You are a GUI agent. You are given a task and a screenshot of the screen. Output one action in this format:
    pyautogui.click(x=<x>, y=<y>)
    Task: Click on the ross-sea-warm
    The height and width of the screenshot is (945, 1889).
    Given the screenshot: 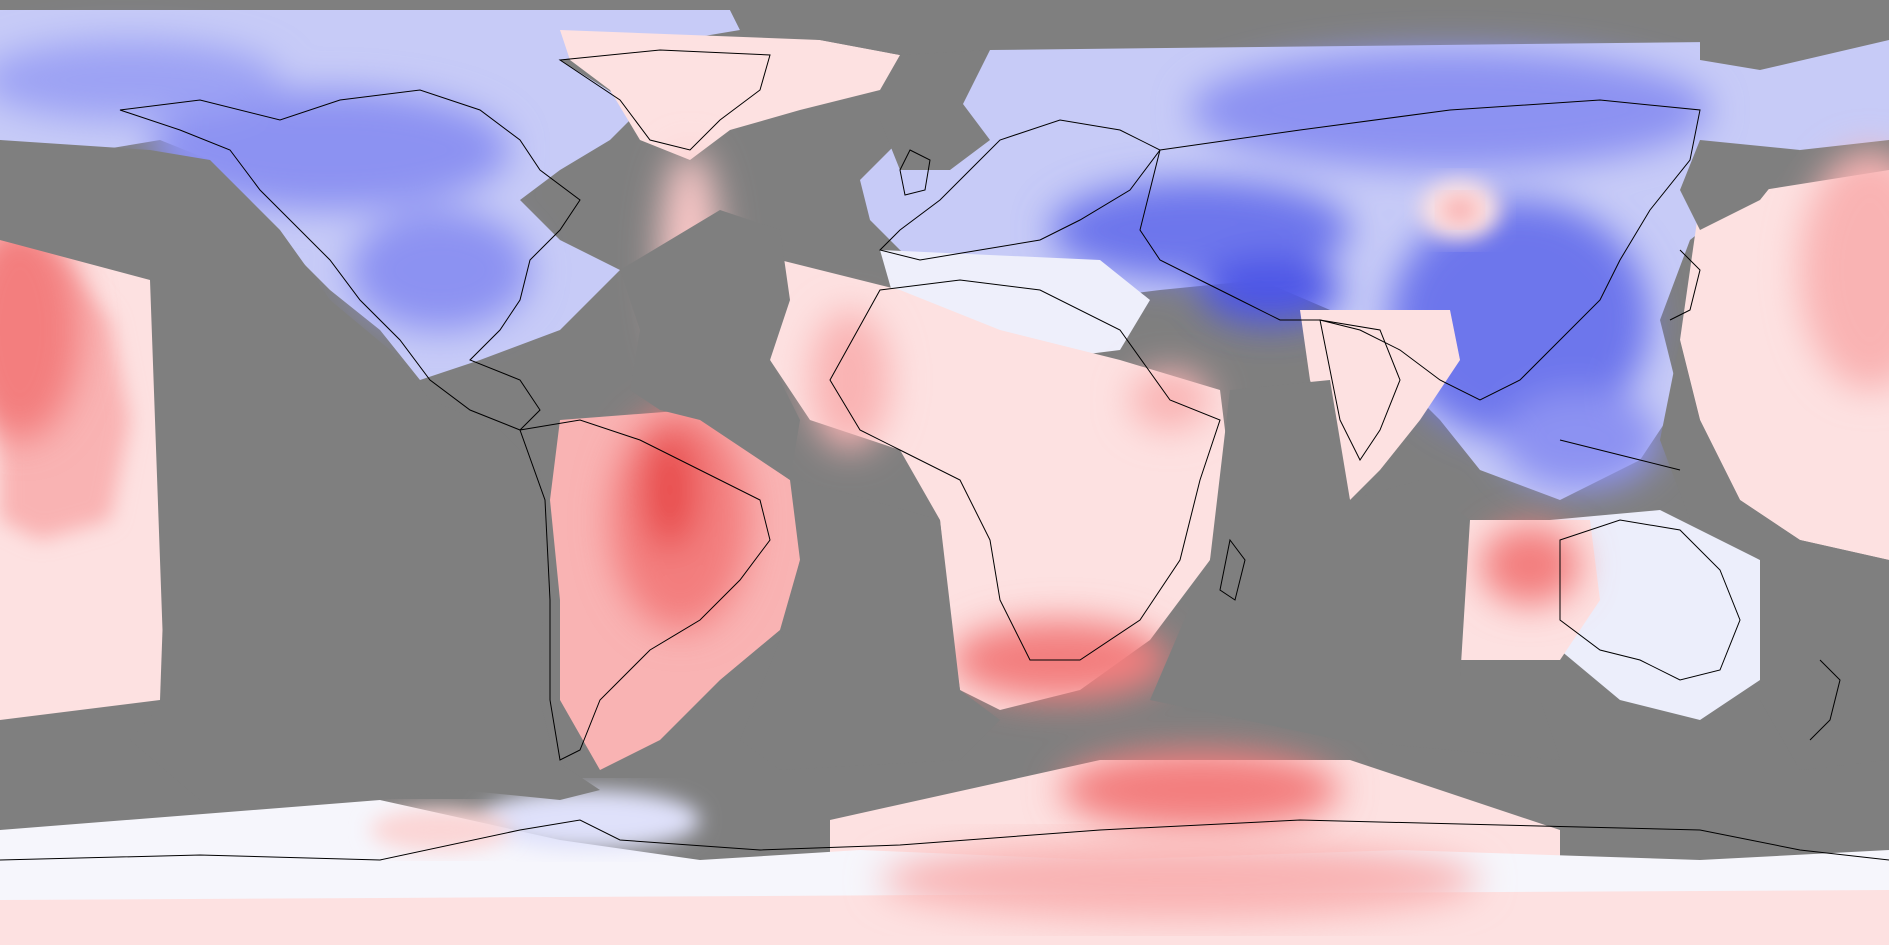 What is the action you would take?
    pyautogui.click(x=440, y=830)
    